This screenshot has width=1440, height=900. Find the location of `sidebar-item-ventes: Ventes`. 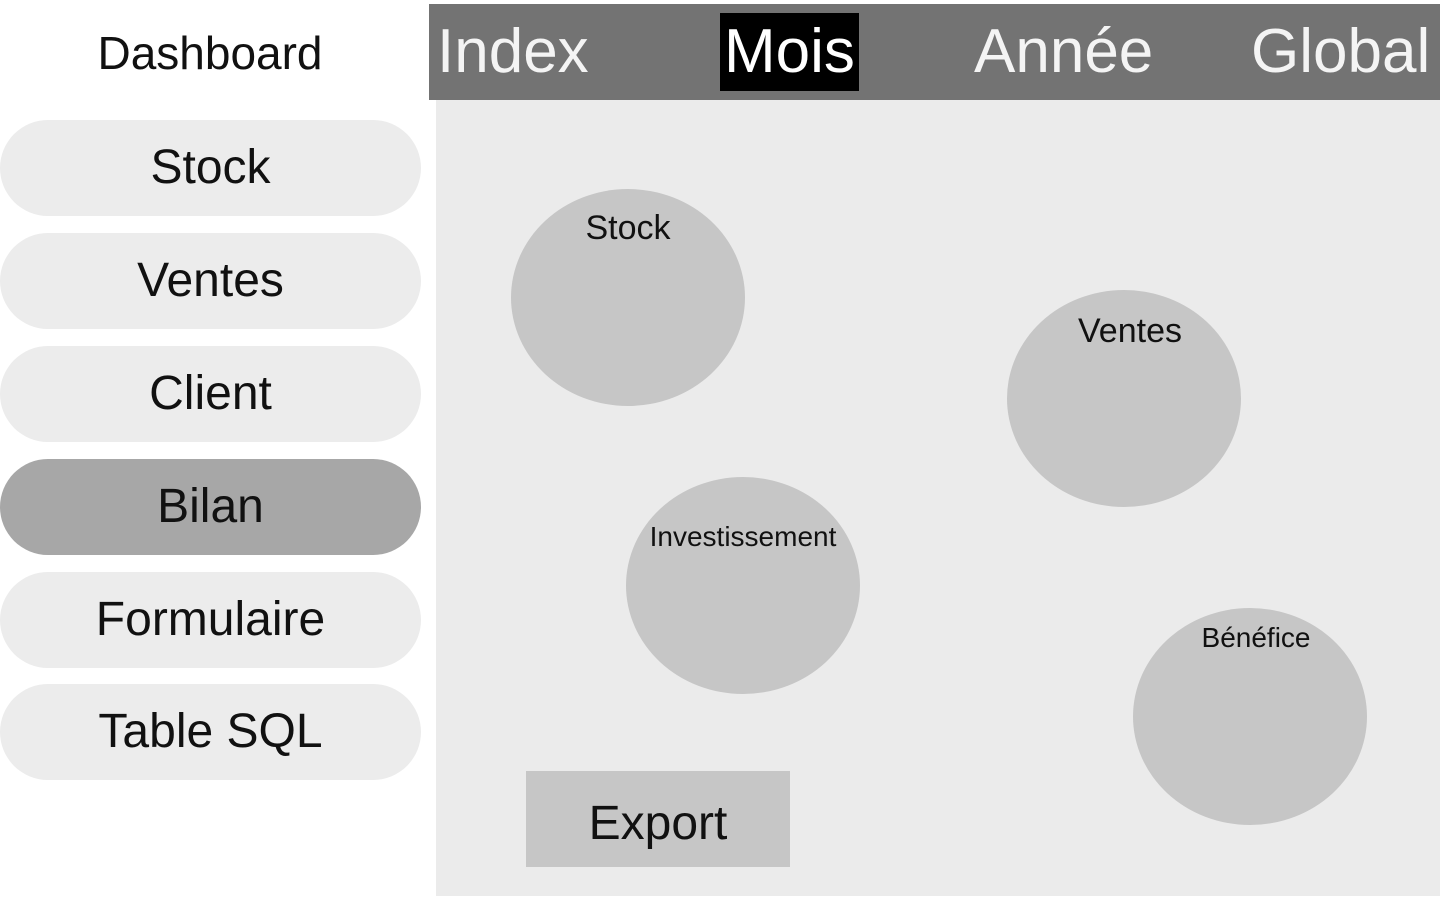

sidebar-item-ventes: Ventes is located at coordinates (210, 281).